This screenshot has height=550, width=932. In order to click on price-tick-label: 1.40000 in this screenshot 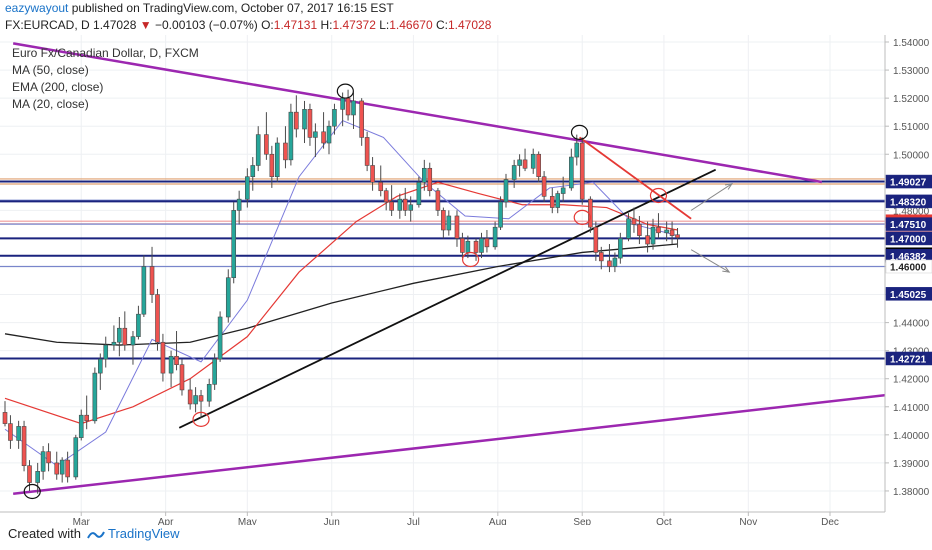, I will do `click(911, 436)`.